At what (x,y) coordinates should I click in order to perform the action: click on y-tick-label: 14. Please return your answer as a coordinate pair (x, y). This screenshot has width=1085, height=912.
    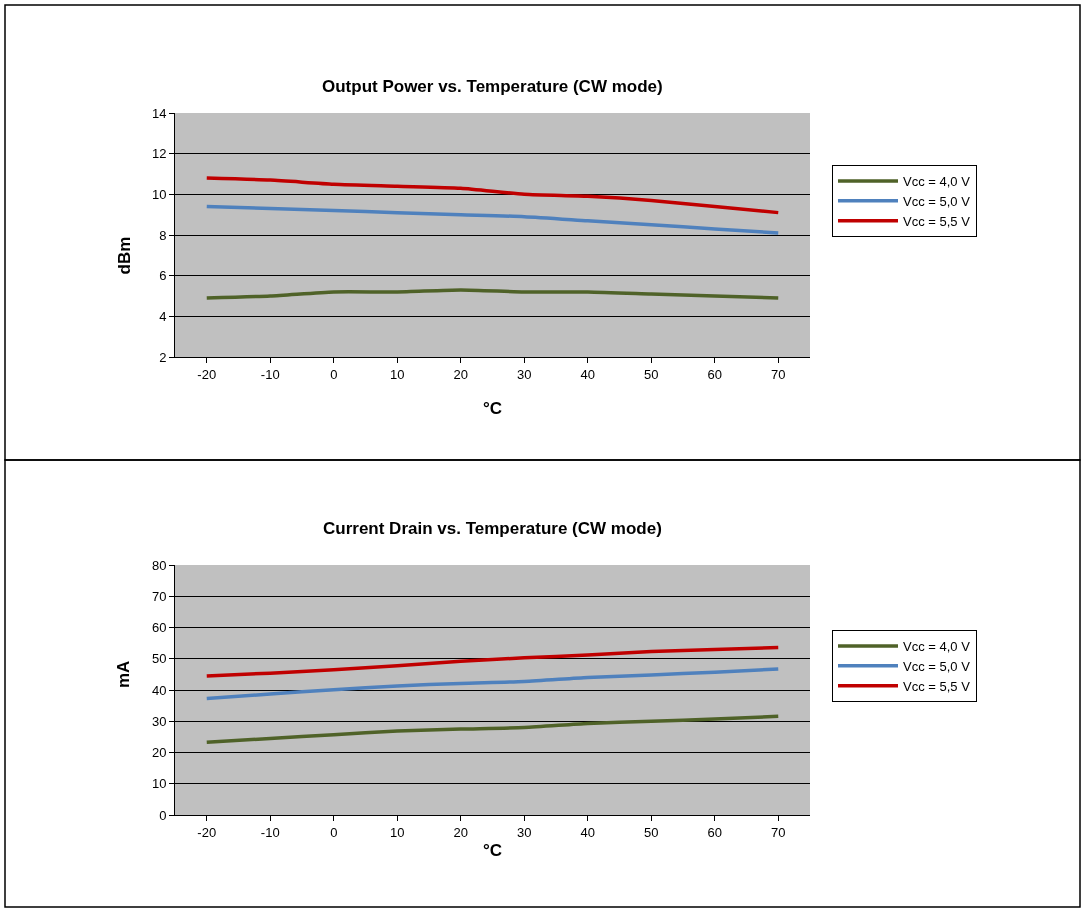
    Looking at the image, I should click on (159, 113).